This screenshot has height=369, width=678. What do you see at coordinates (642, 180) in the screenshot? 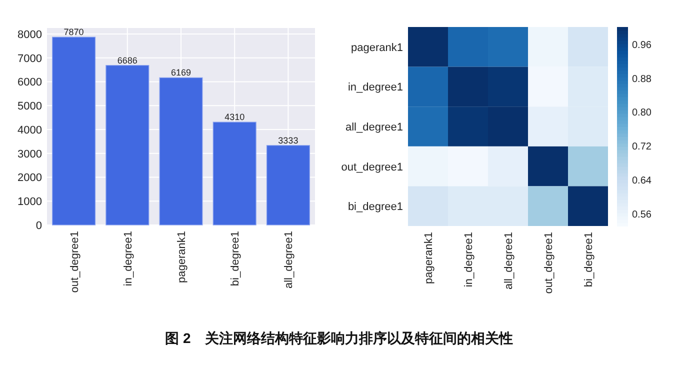
I see `color-bar-label: 0.64` at bounding box center [642, 180].